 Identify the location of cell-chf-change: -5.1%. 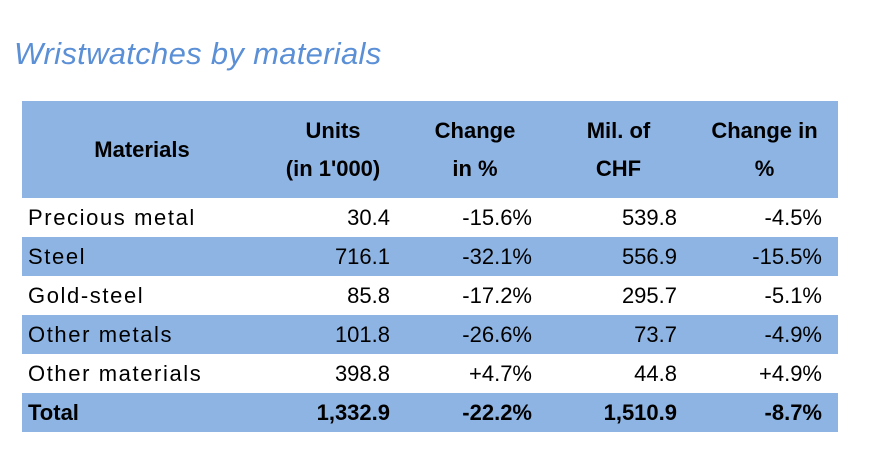
(793, 295).